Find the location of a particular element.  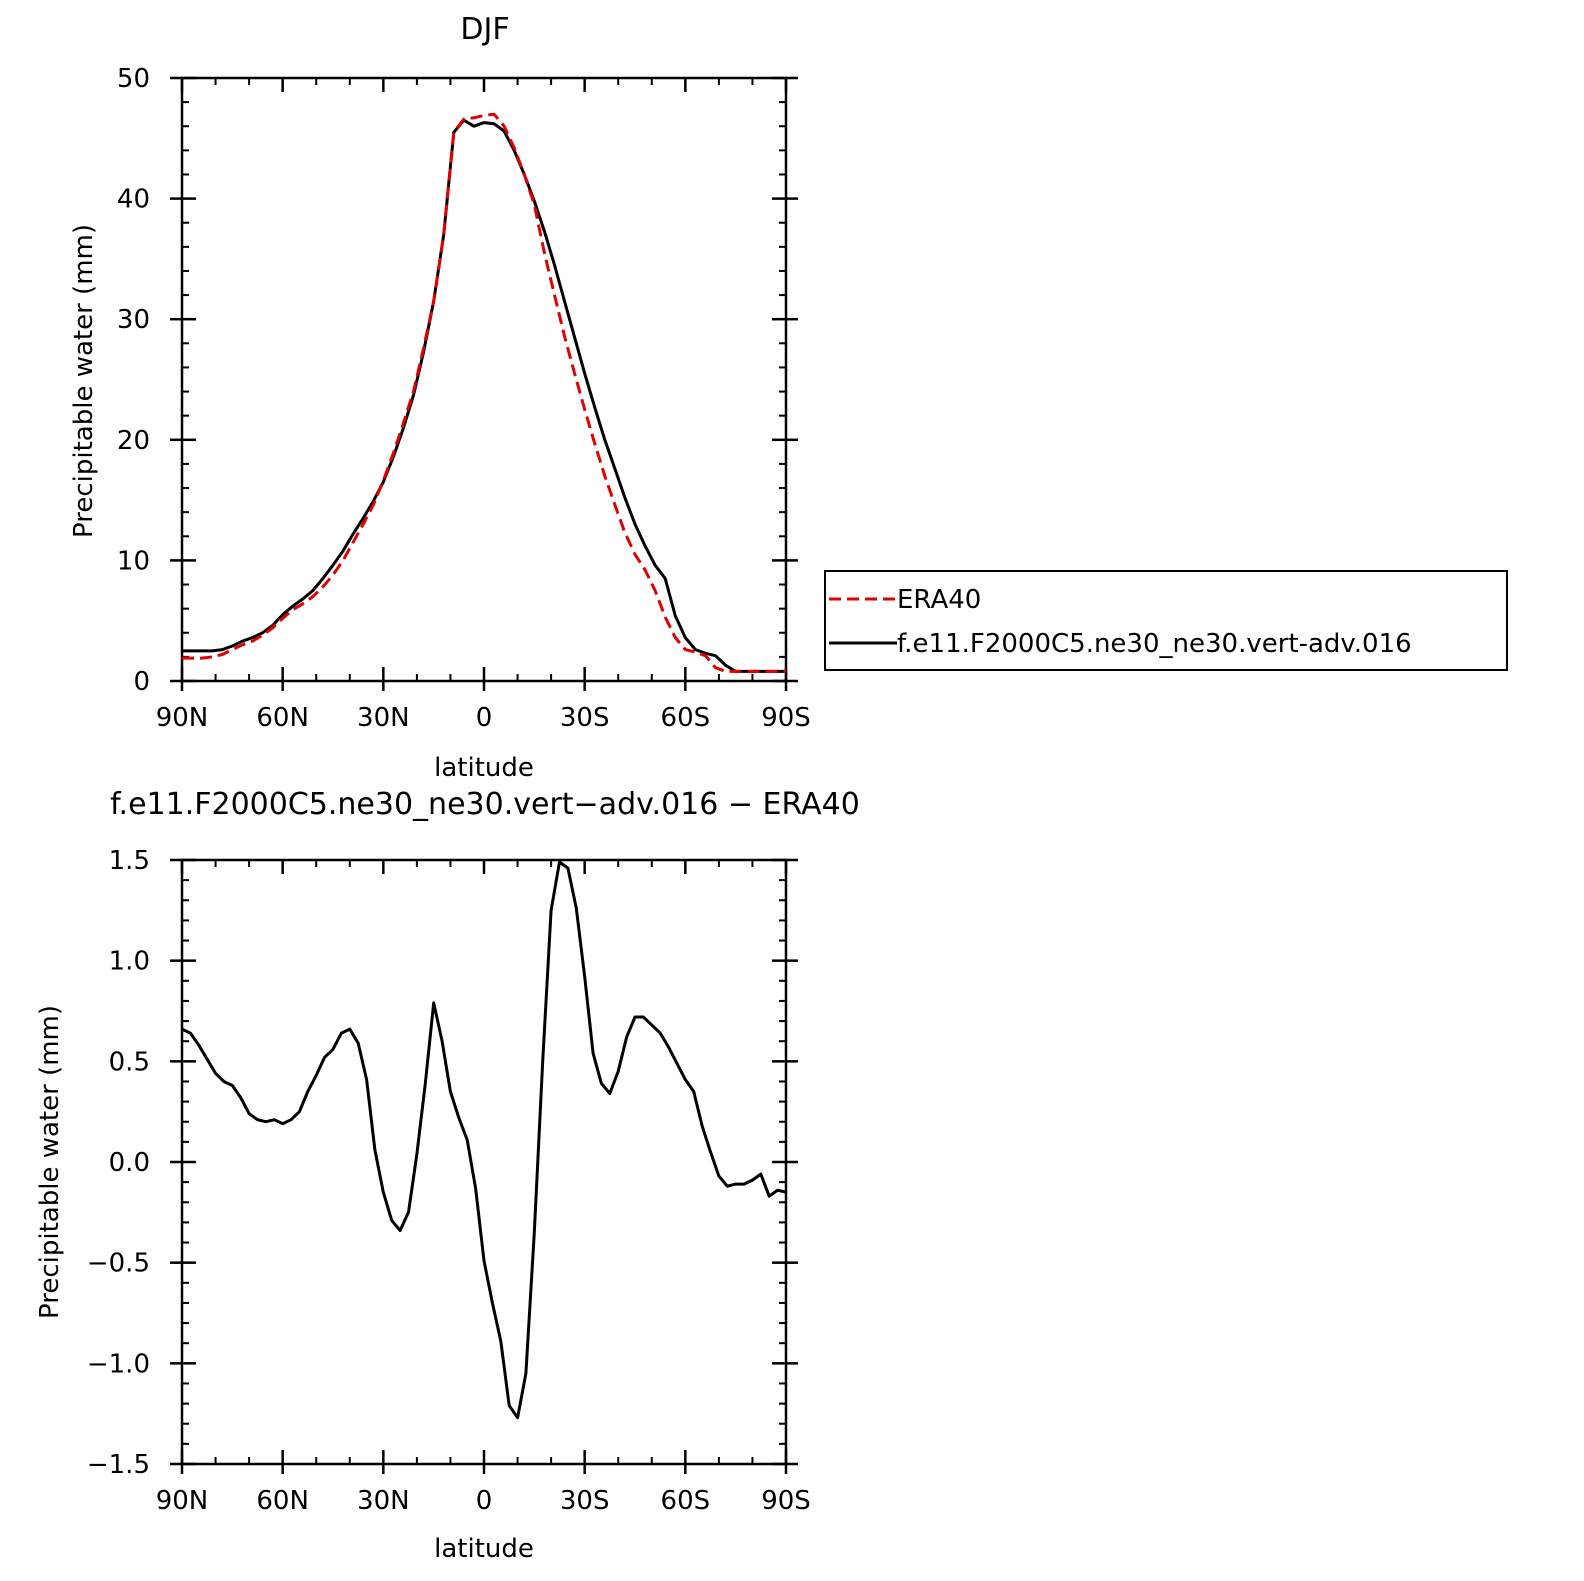

top-plot-frame is located at coordinates (484, 379).